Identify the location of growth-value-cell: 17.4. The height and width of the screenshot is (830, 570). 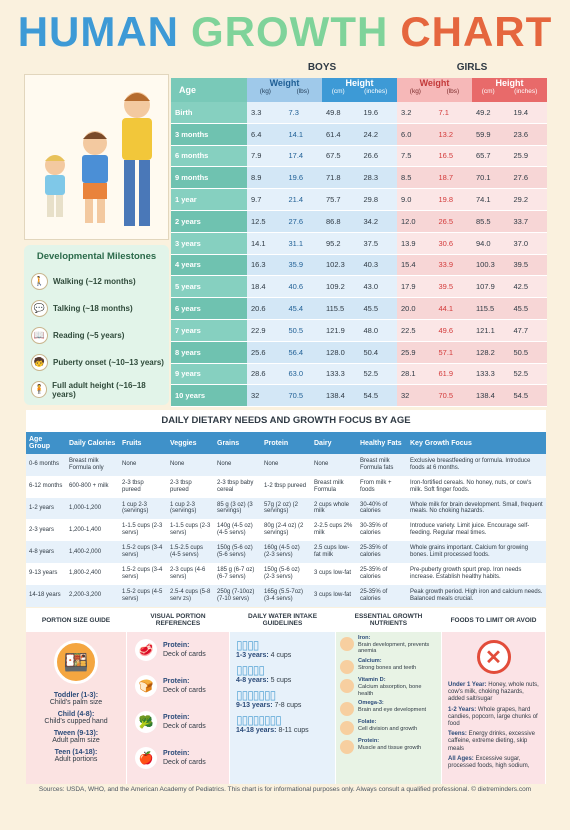
(303, 156).